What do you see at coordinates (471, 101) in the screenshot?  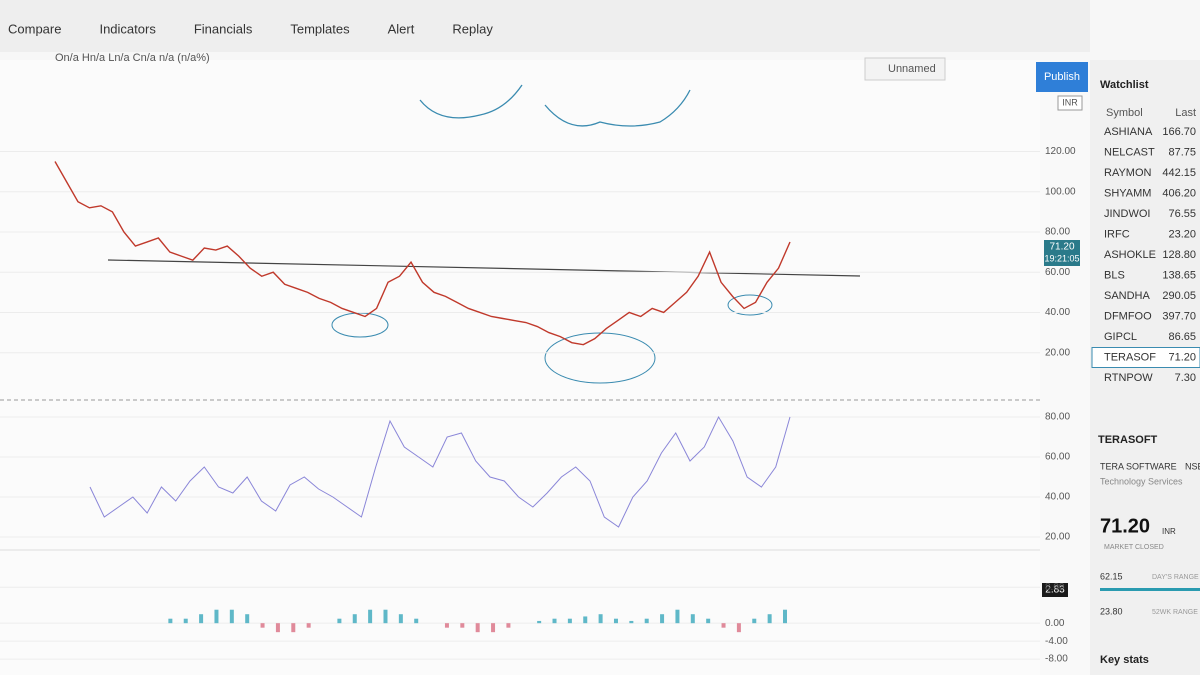 I see `sketch` at bounding box center [471, 101].